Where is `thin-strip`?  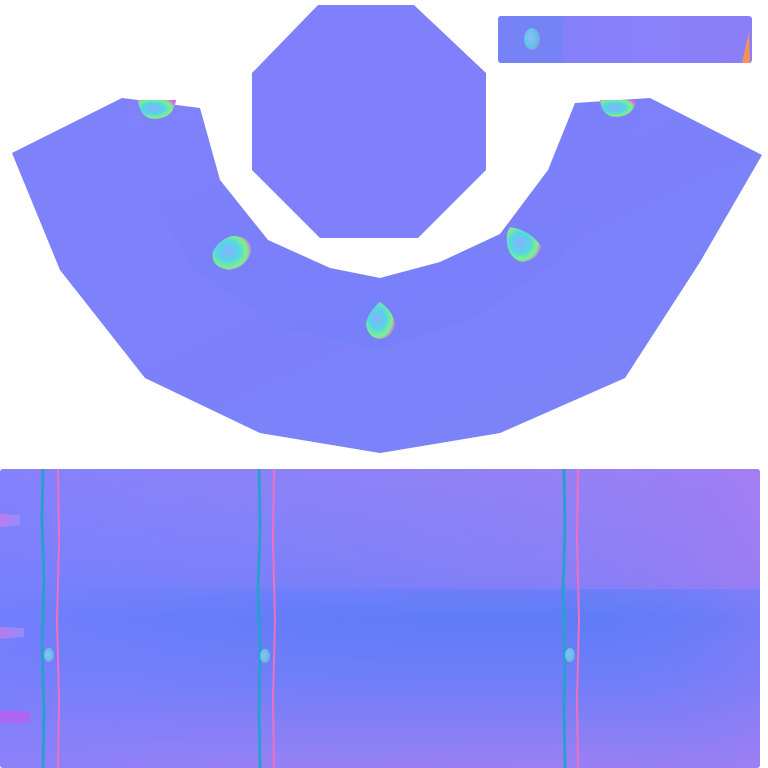
thin-strip is located at coordinates (625, 39).